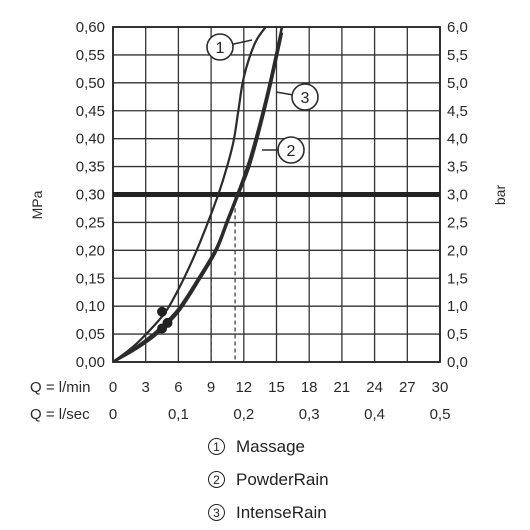  Describe the element at coordinates (457, 250) in the screenshot. I see `y-tick-right: 2,0` at that location.